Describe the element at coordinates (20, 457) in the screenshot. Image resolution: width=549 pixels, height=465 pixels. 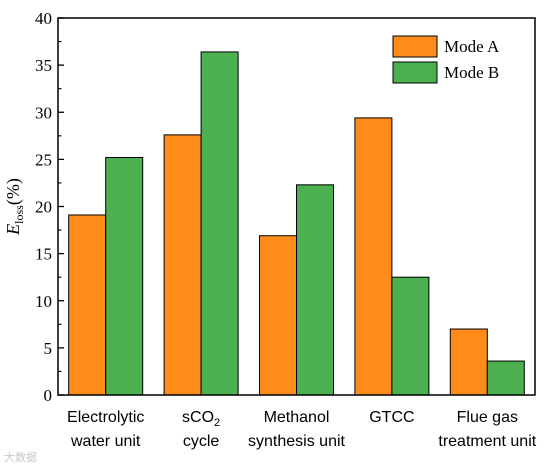
I see `watermark: 大数据` at that location.